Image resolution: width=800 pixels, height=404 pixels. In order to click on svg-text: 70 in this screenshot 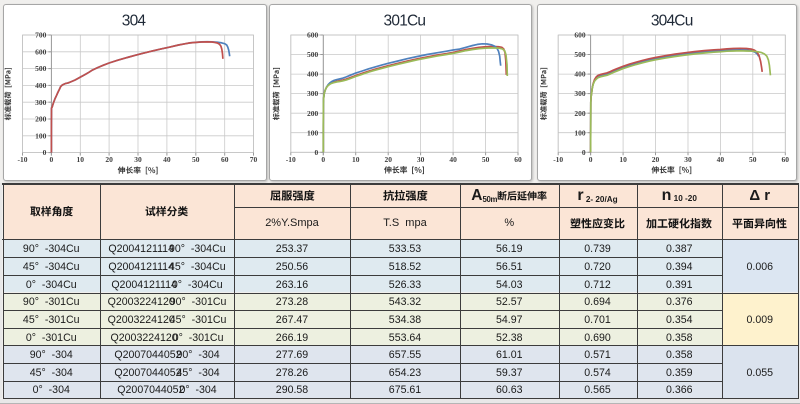, I will do `click(253, 159)`.